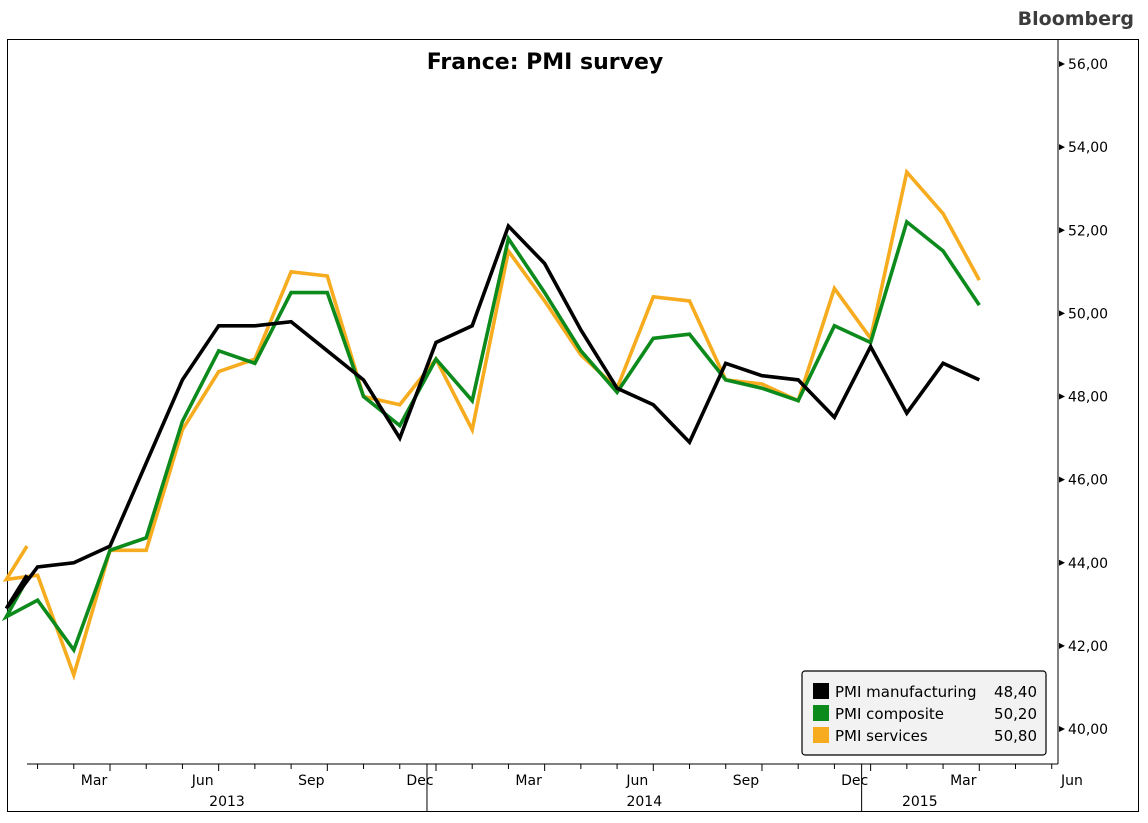 The image size is (1148, 823). I want to click on legend-entry-label: PMI composite, so click(889, 714).